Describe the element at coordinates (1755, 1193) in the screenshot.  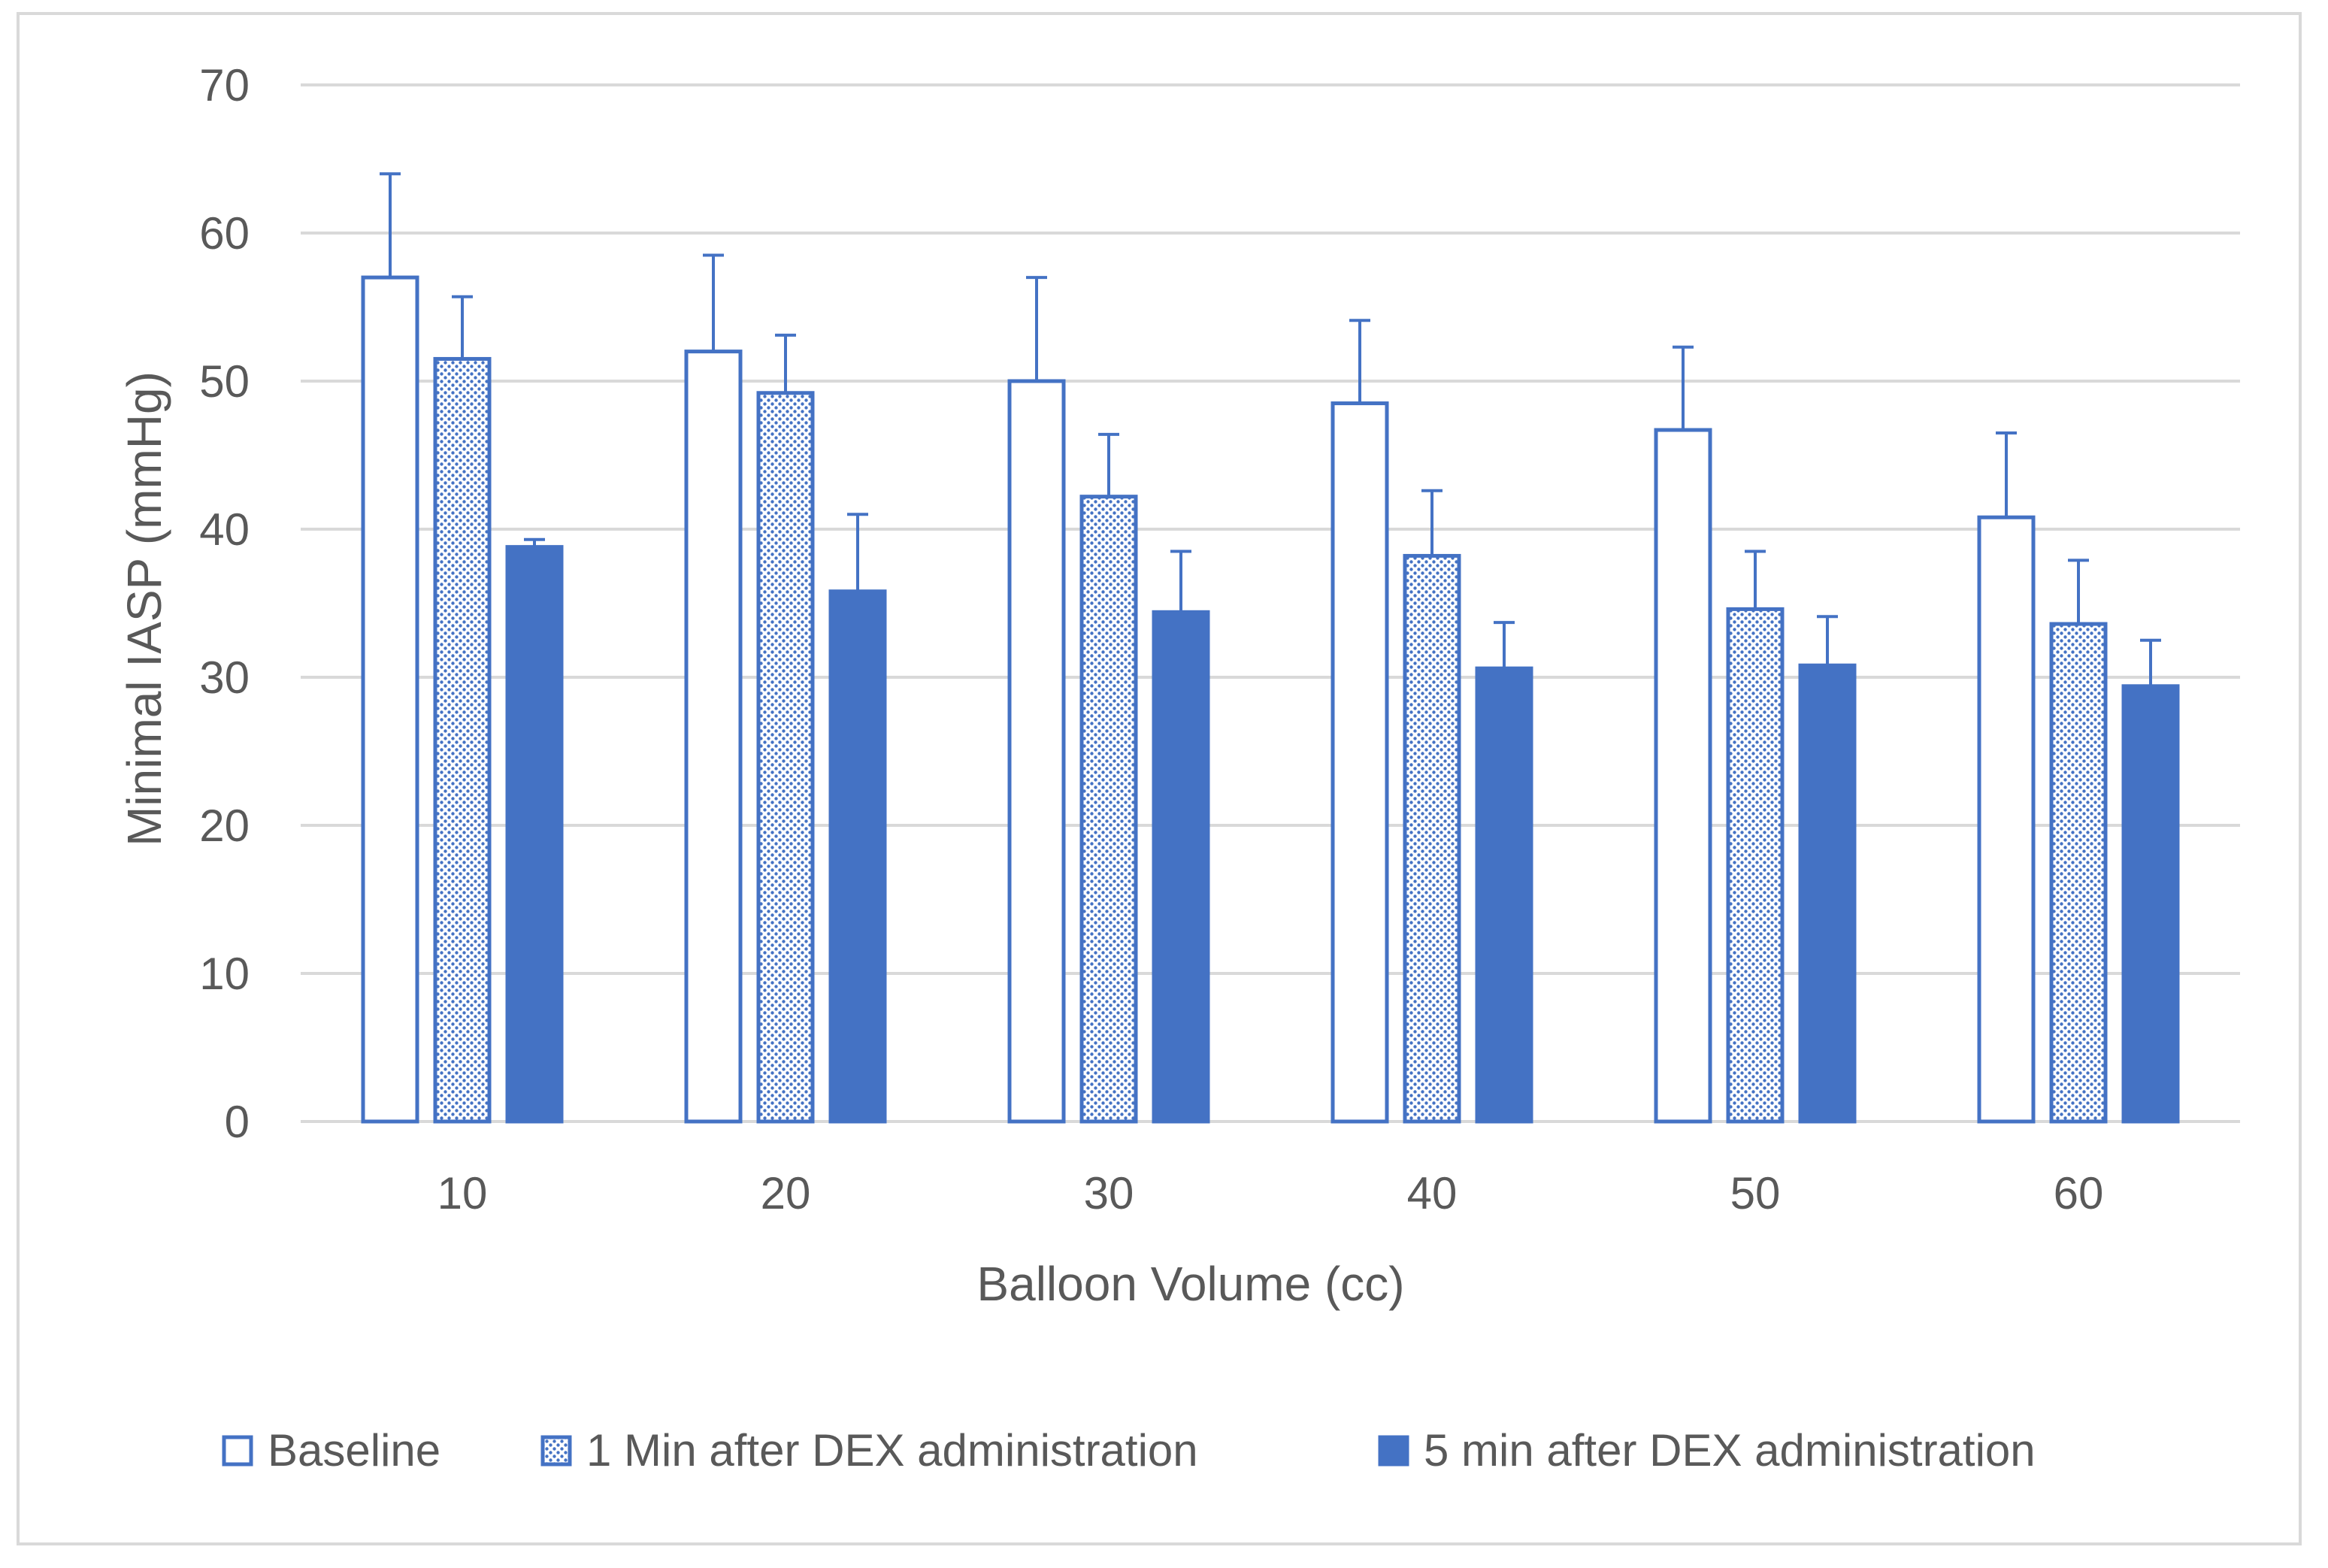
I see `x-tick-label-50: 50` at that location.